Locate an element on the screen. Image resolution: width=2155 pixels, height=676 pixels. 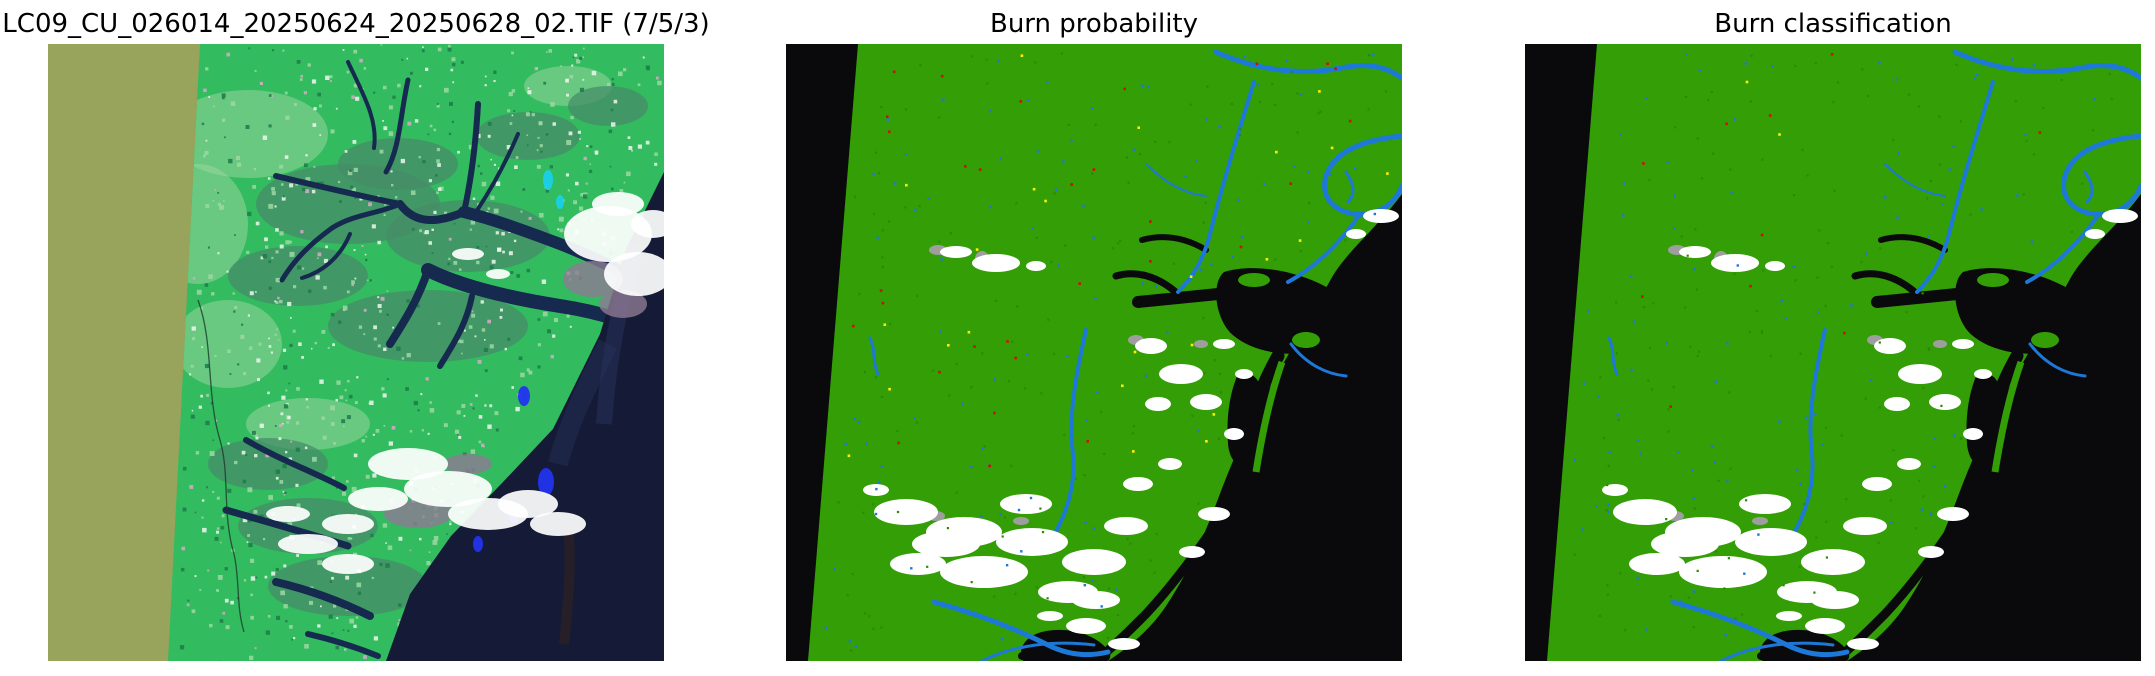
panel-title-burn-classification: Burn classification is located at coordinates (1833, 24).